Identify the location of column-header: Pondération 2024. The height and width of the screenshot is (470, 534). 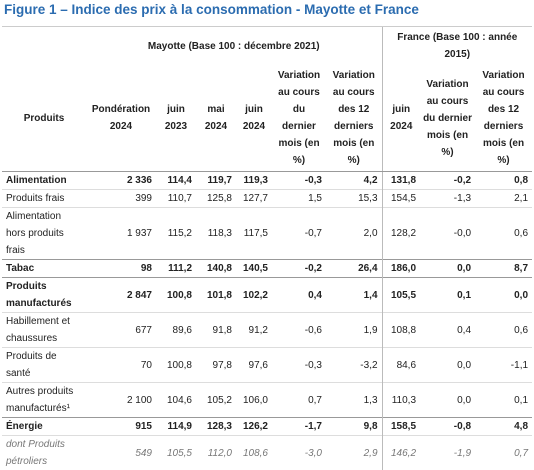
(121, 118).